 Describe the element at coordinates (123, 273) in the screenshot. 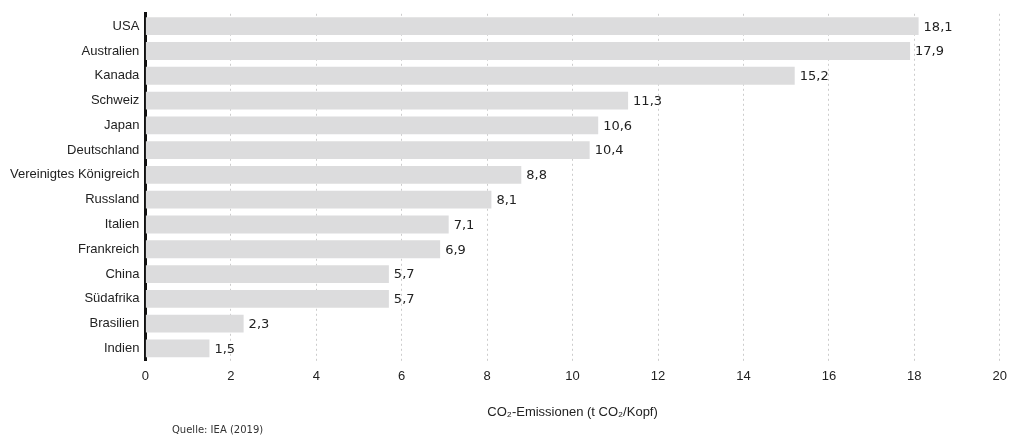

I see `y-tick-label: China` at that location.